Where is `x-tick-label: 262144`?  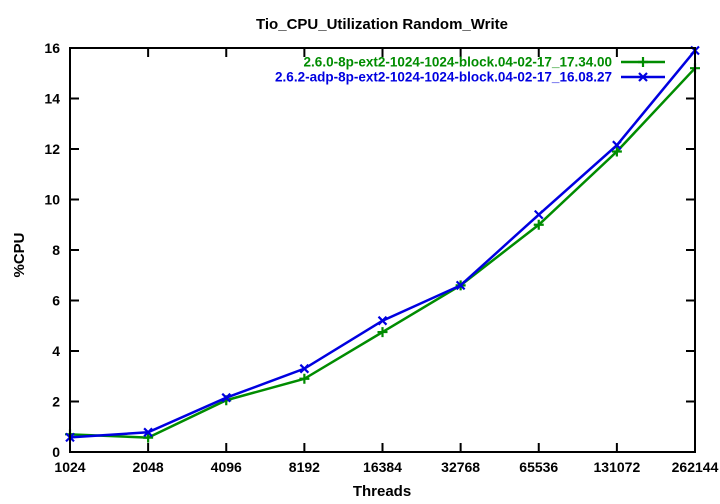
x-tick-label: 262144 is located at coordinates (695, 467).